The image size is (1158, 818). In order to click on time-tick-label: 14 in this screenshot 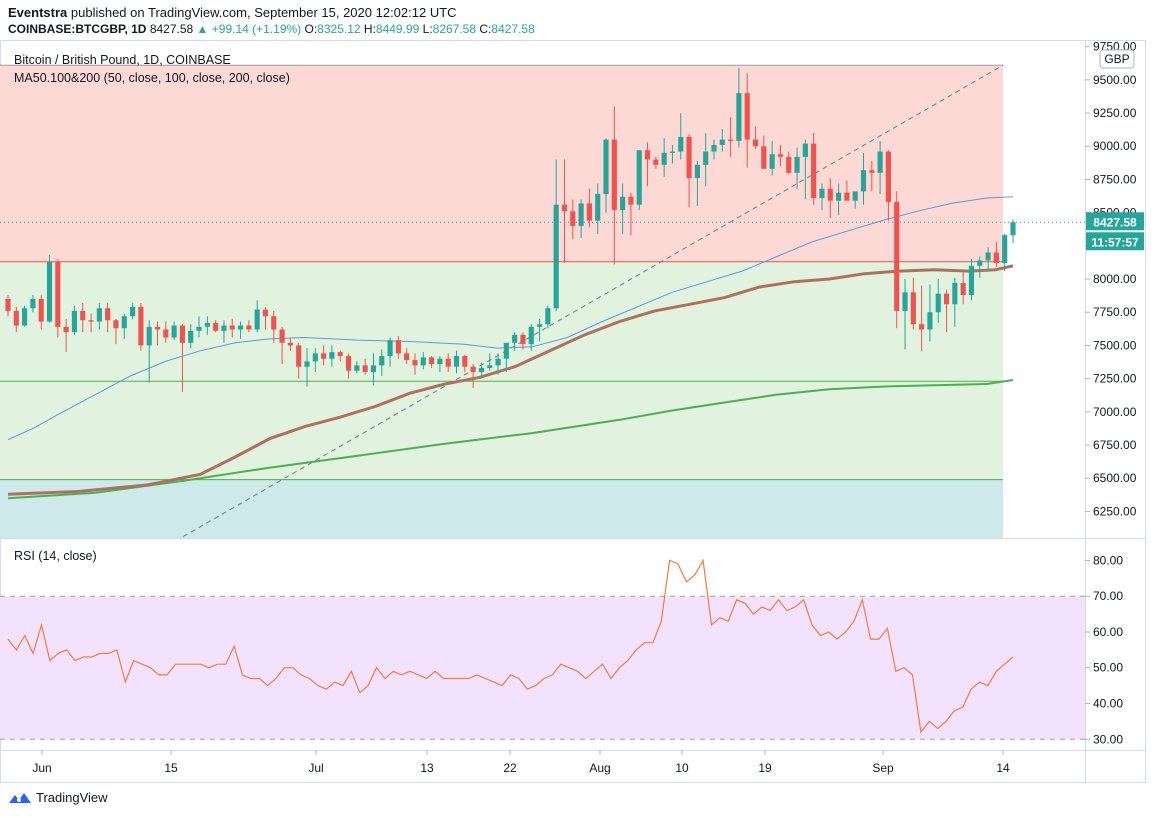, I will do `click(1003, 768)`.